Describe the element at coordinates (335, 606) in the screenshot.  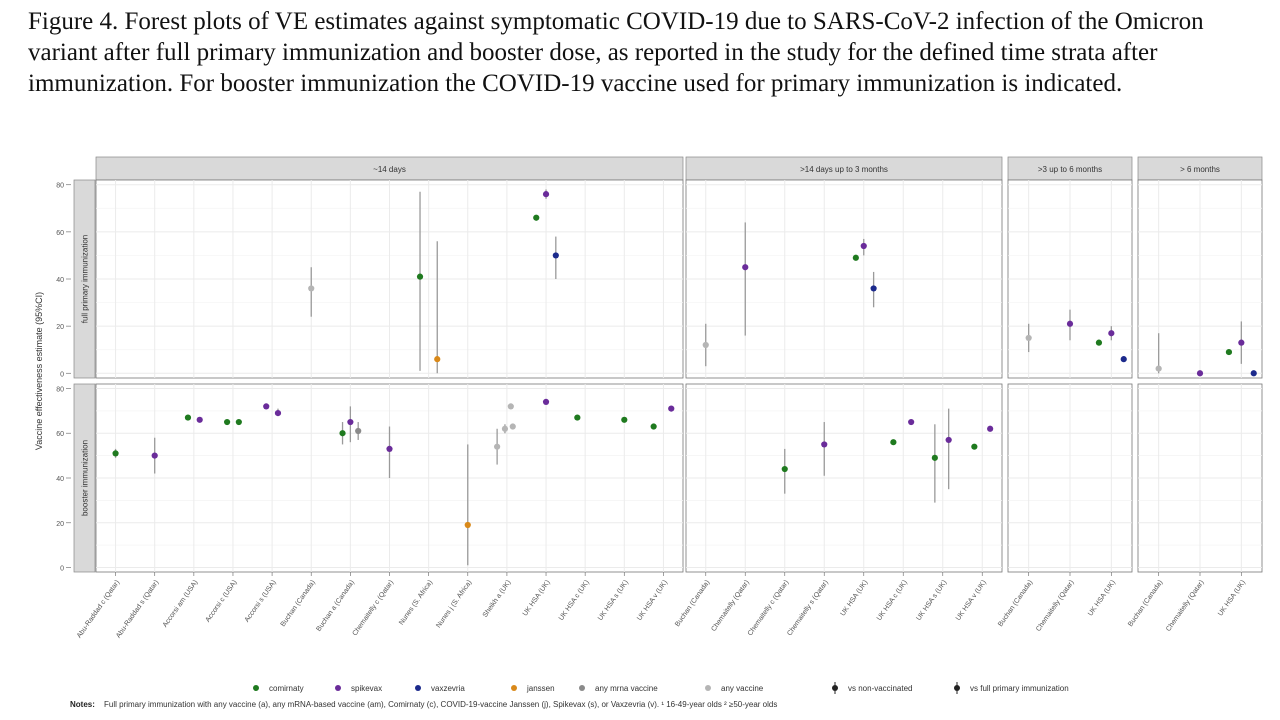
I see `x-tick-label: Buchan a (Canada)` at that location.